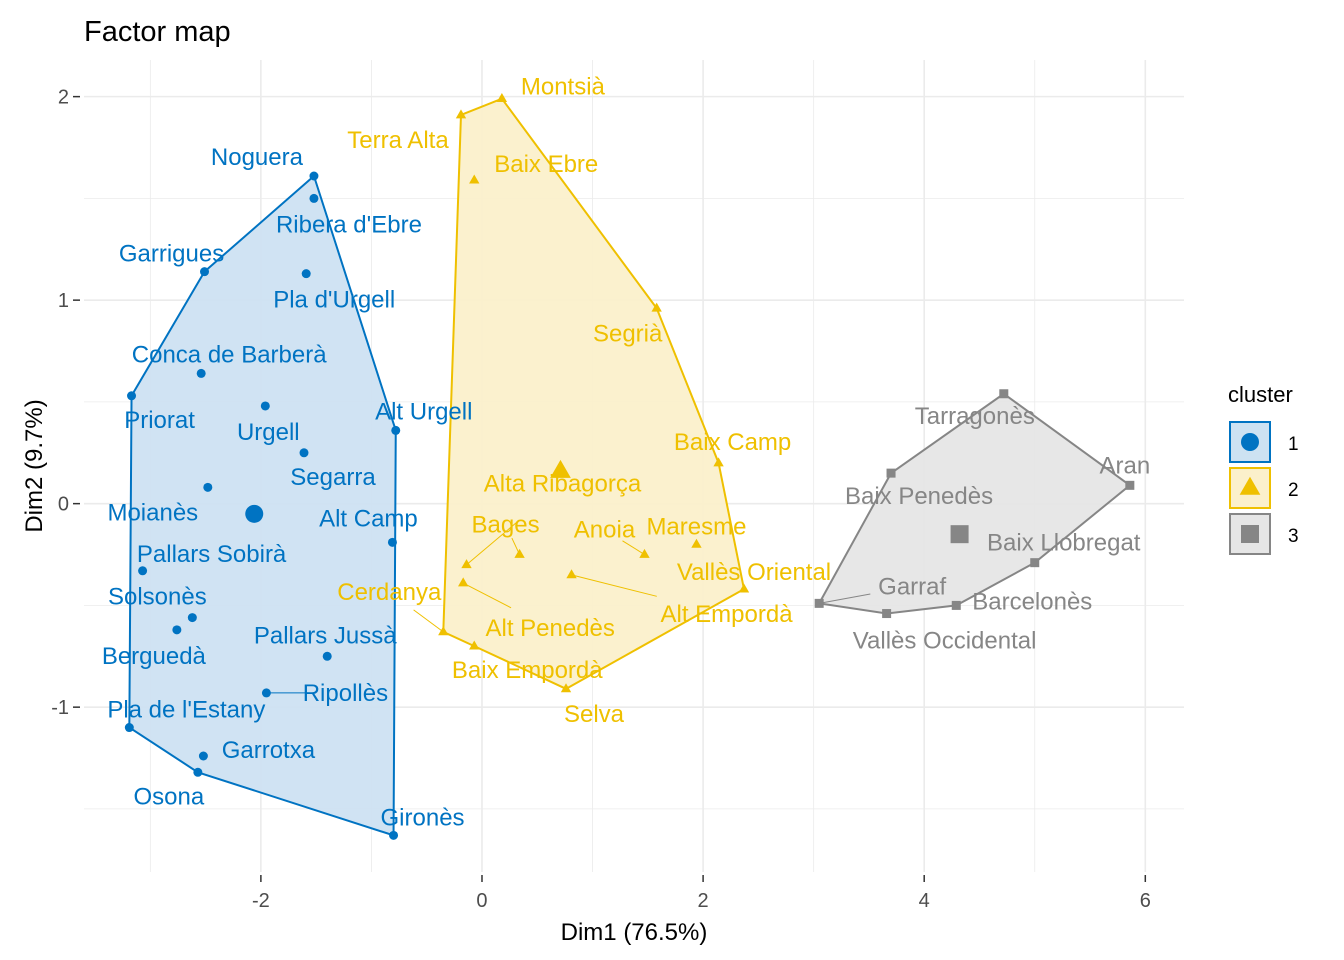 The width and height of the screenshot is (1344, 960). Describe the element at coordinates (398, 140) in the screenshot. I see `point-label: Terra Alta` at that location.